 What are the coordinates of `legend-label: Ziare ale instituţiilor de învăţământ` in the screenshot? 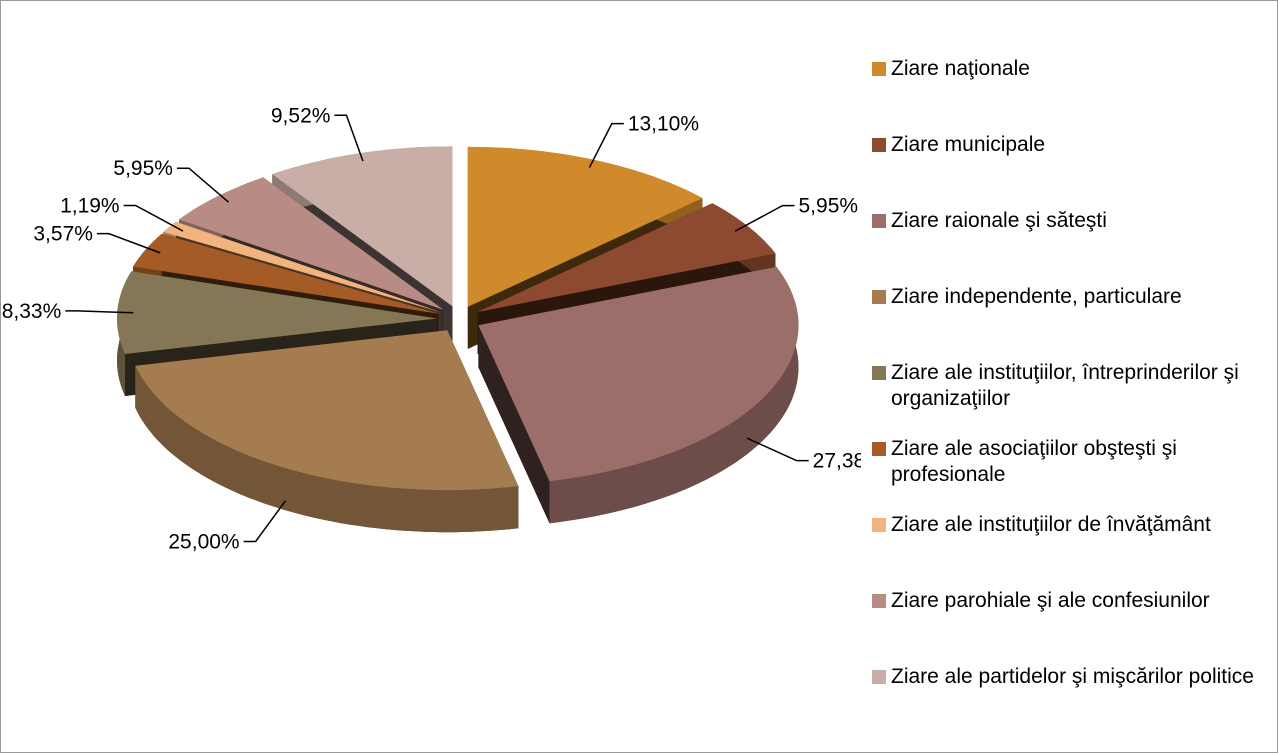 It's located at (1051, 524).